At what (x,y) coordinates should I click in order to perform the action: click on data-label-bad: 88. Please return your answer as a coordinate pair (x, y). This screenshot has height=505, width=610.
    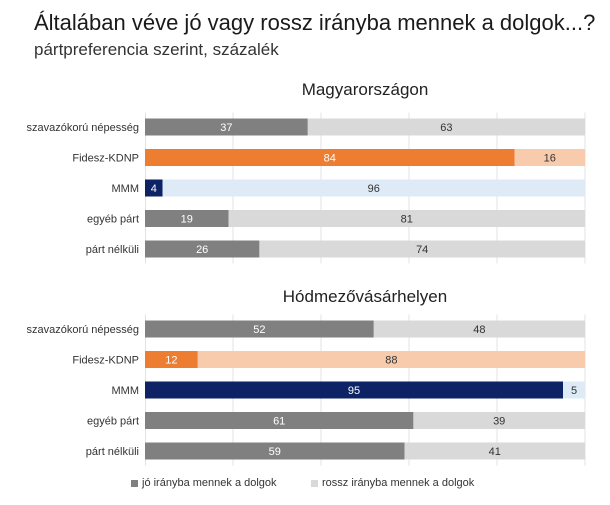
    Looking at the image, I should click on (391, 361).